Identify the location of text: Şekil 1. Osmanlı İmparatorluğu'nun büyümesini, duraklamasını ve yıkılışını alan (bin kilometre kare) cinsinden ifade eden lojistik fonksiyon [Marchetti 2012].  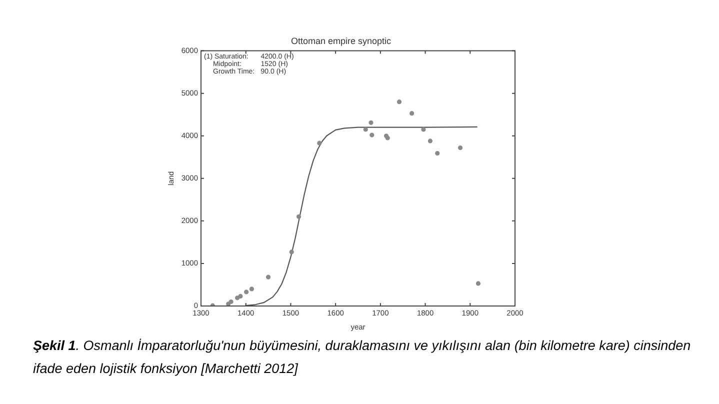
(362, 357).